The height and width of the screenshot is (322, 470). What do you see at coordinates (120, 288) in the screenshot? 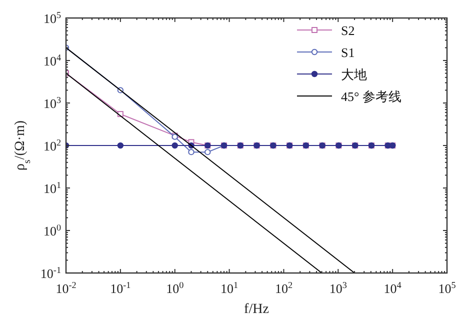
I see `x-tick-label: 10$^{-1}$` at bounding box center [120, 288].